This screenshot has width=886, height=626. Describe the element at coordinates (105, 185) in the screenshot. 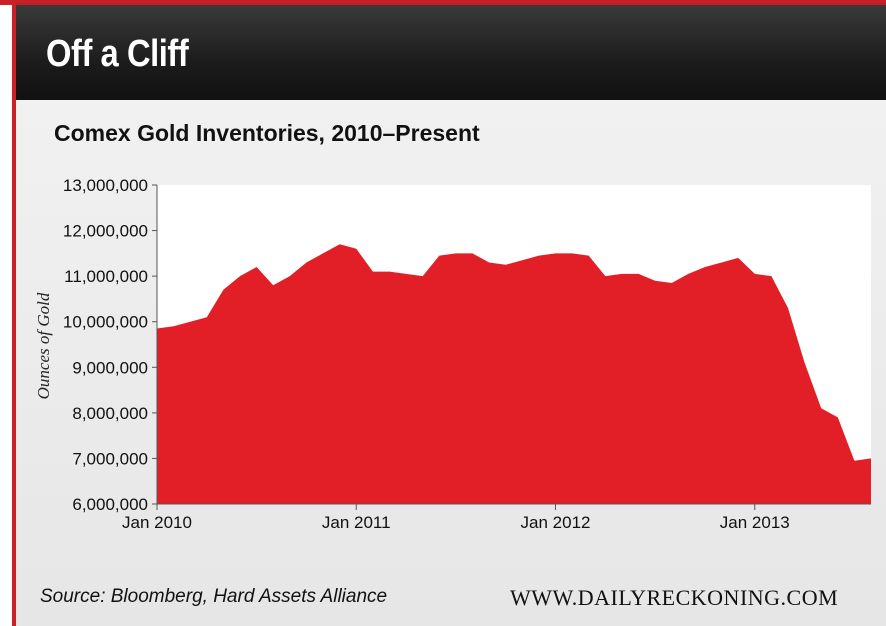

I see `y-tick-label: 13,000,000` at that location.